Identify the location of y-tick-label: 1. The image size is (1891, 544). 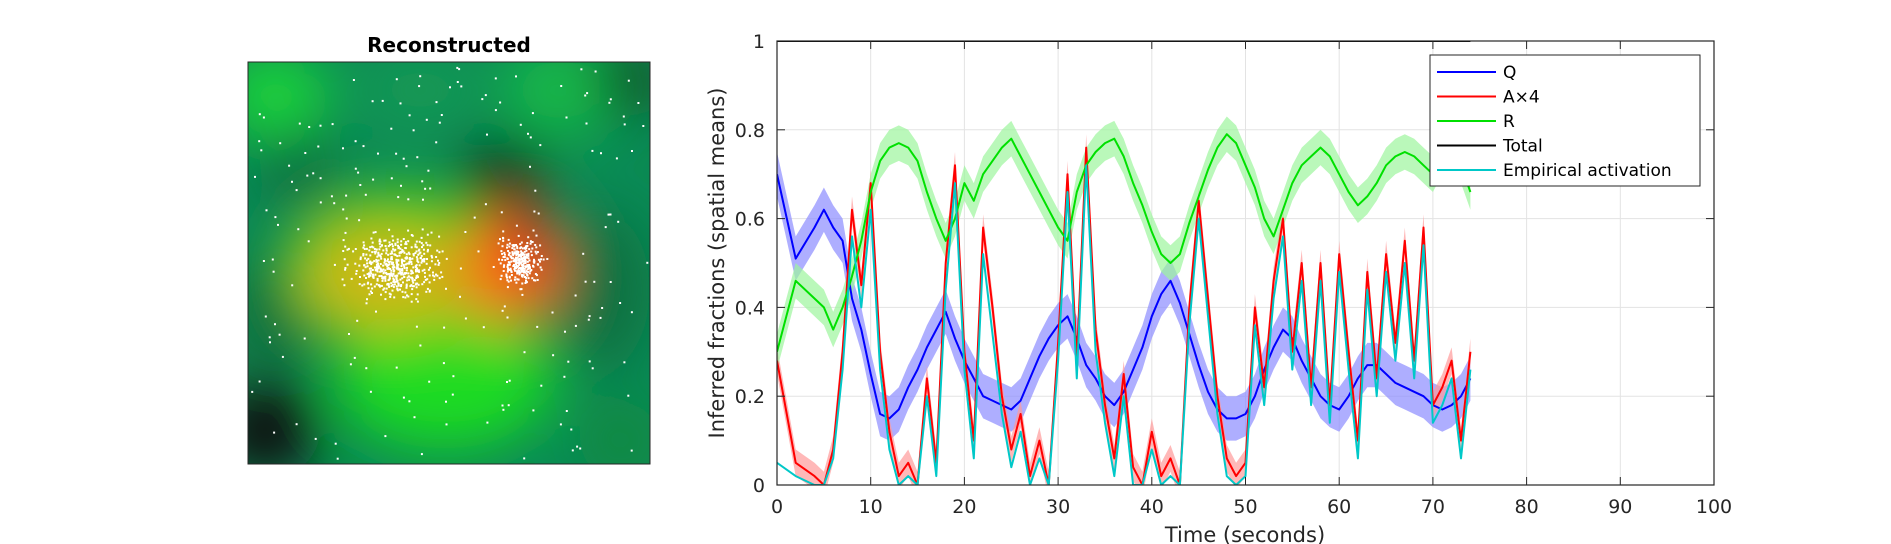
(759, 42).